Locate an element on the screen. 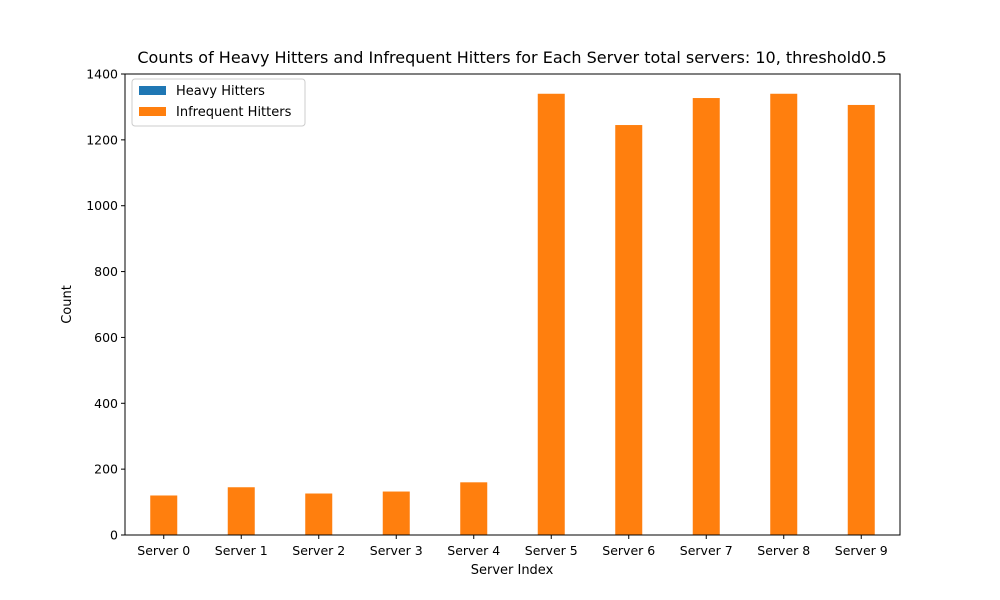 This screenshot has height=600, width=1000. legend-label-infrequent-hitters: Infrequent Hitters is located at coordinates (234, 112).